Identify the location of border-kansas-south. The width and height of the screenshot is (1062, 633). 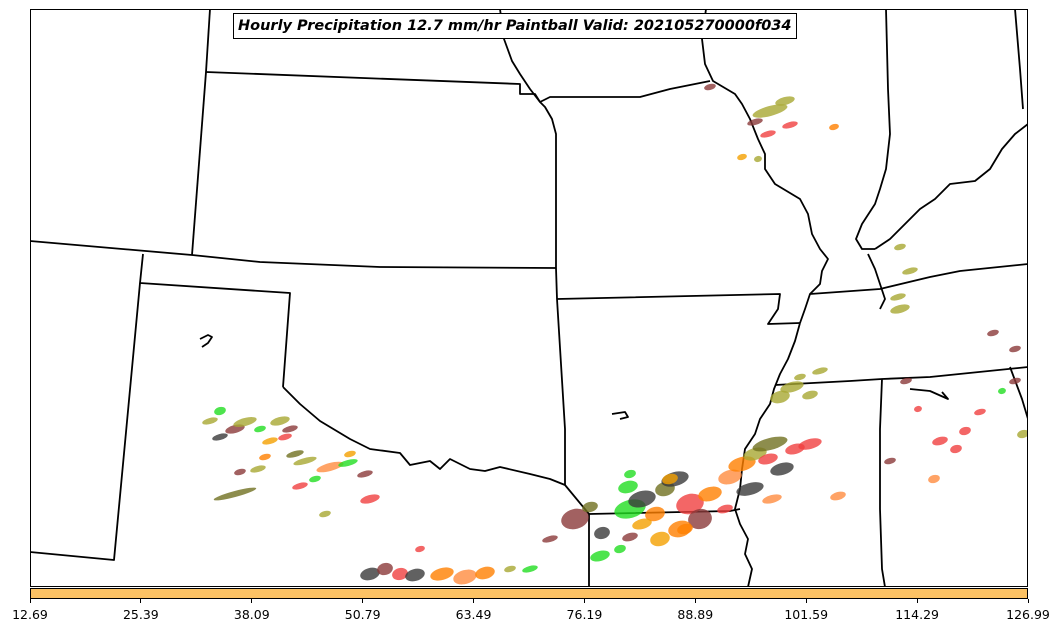
(293, 254).